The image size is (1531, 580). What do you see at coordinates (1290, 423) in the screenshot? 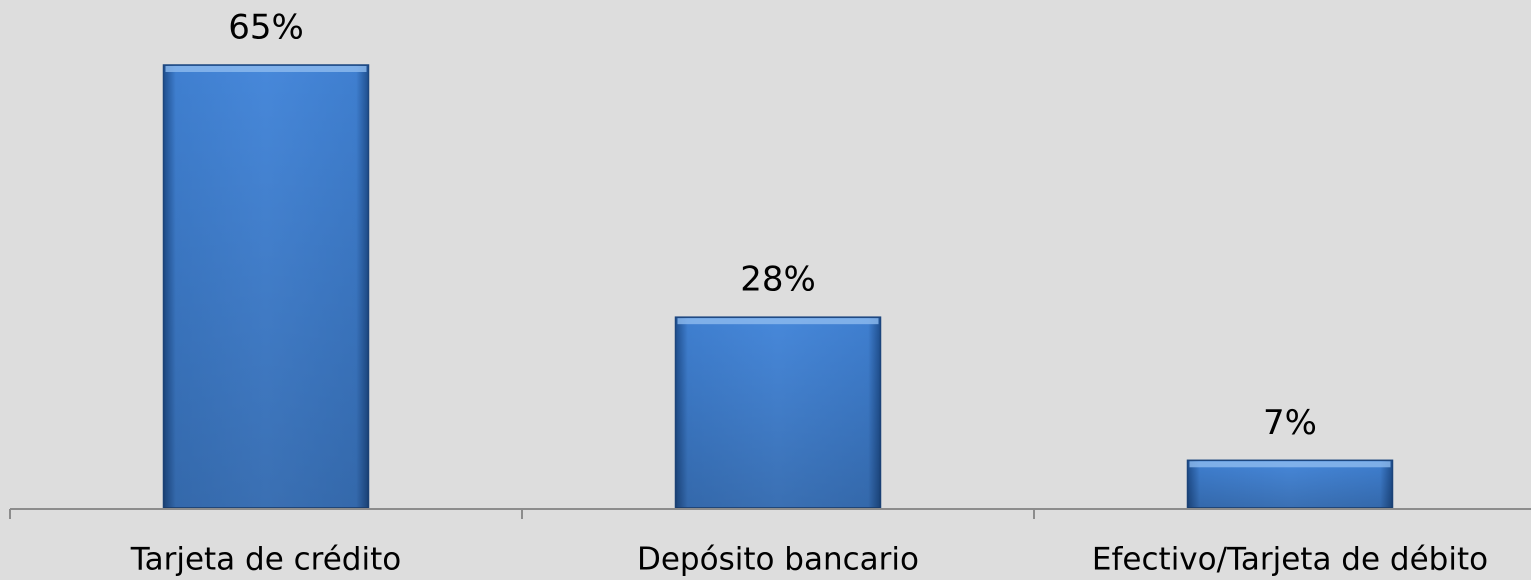
I see `value-label: 7%` at bounding box center [1290, 423].